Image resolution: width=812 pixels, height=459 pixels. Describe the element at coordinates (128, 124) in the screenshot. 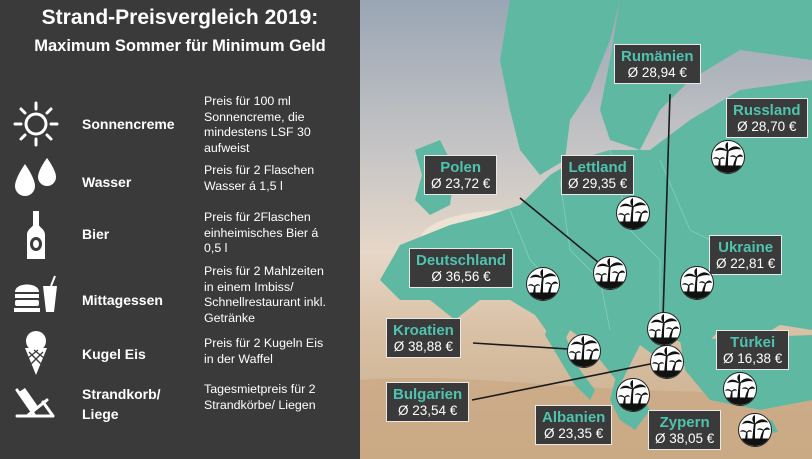

I see `category-name: Sonnencreme` at that location.